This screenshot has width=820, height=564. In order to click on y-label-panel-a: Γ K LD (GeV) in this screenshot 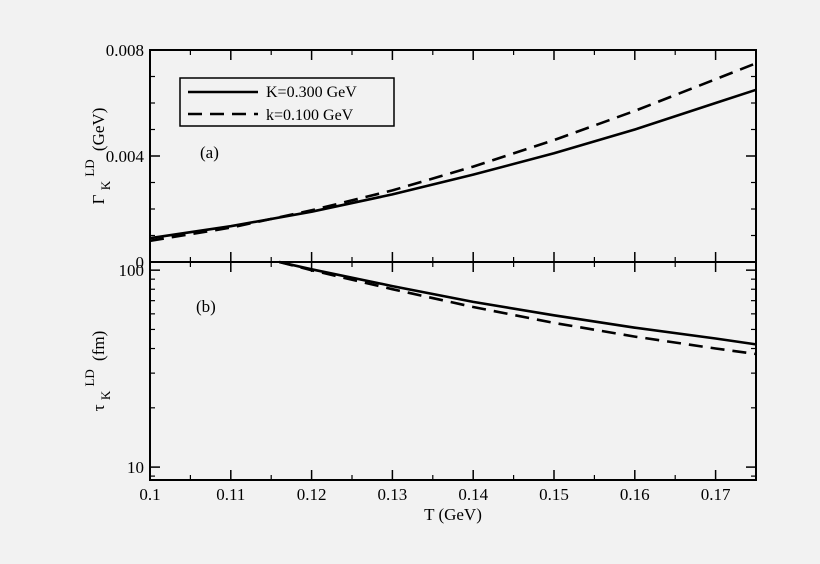, I will do `click(96, 156)`.